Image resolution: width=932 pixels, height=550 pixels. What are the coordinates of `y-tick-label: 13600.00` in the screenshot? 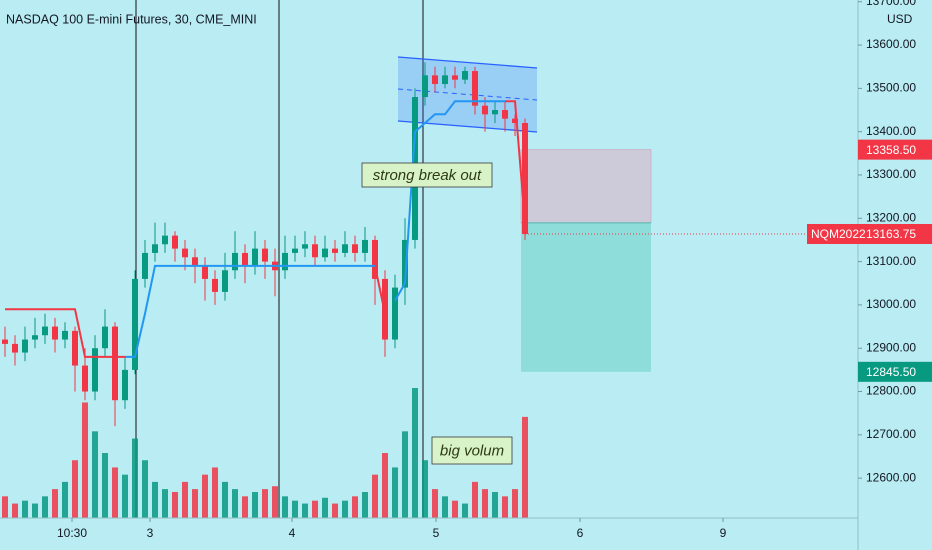 It's located at (891, 44).